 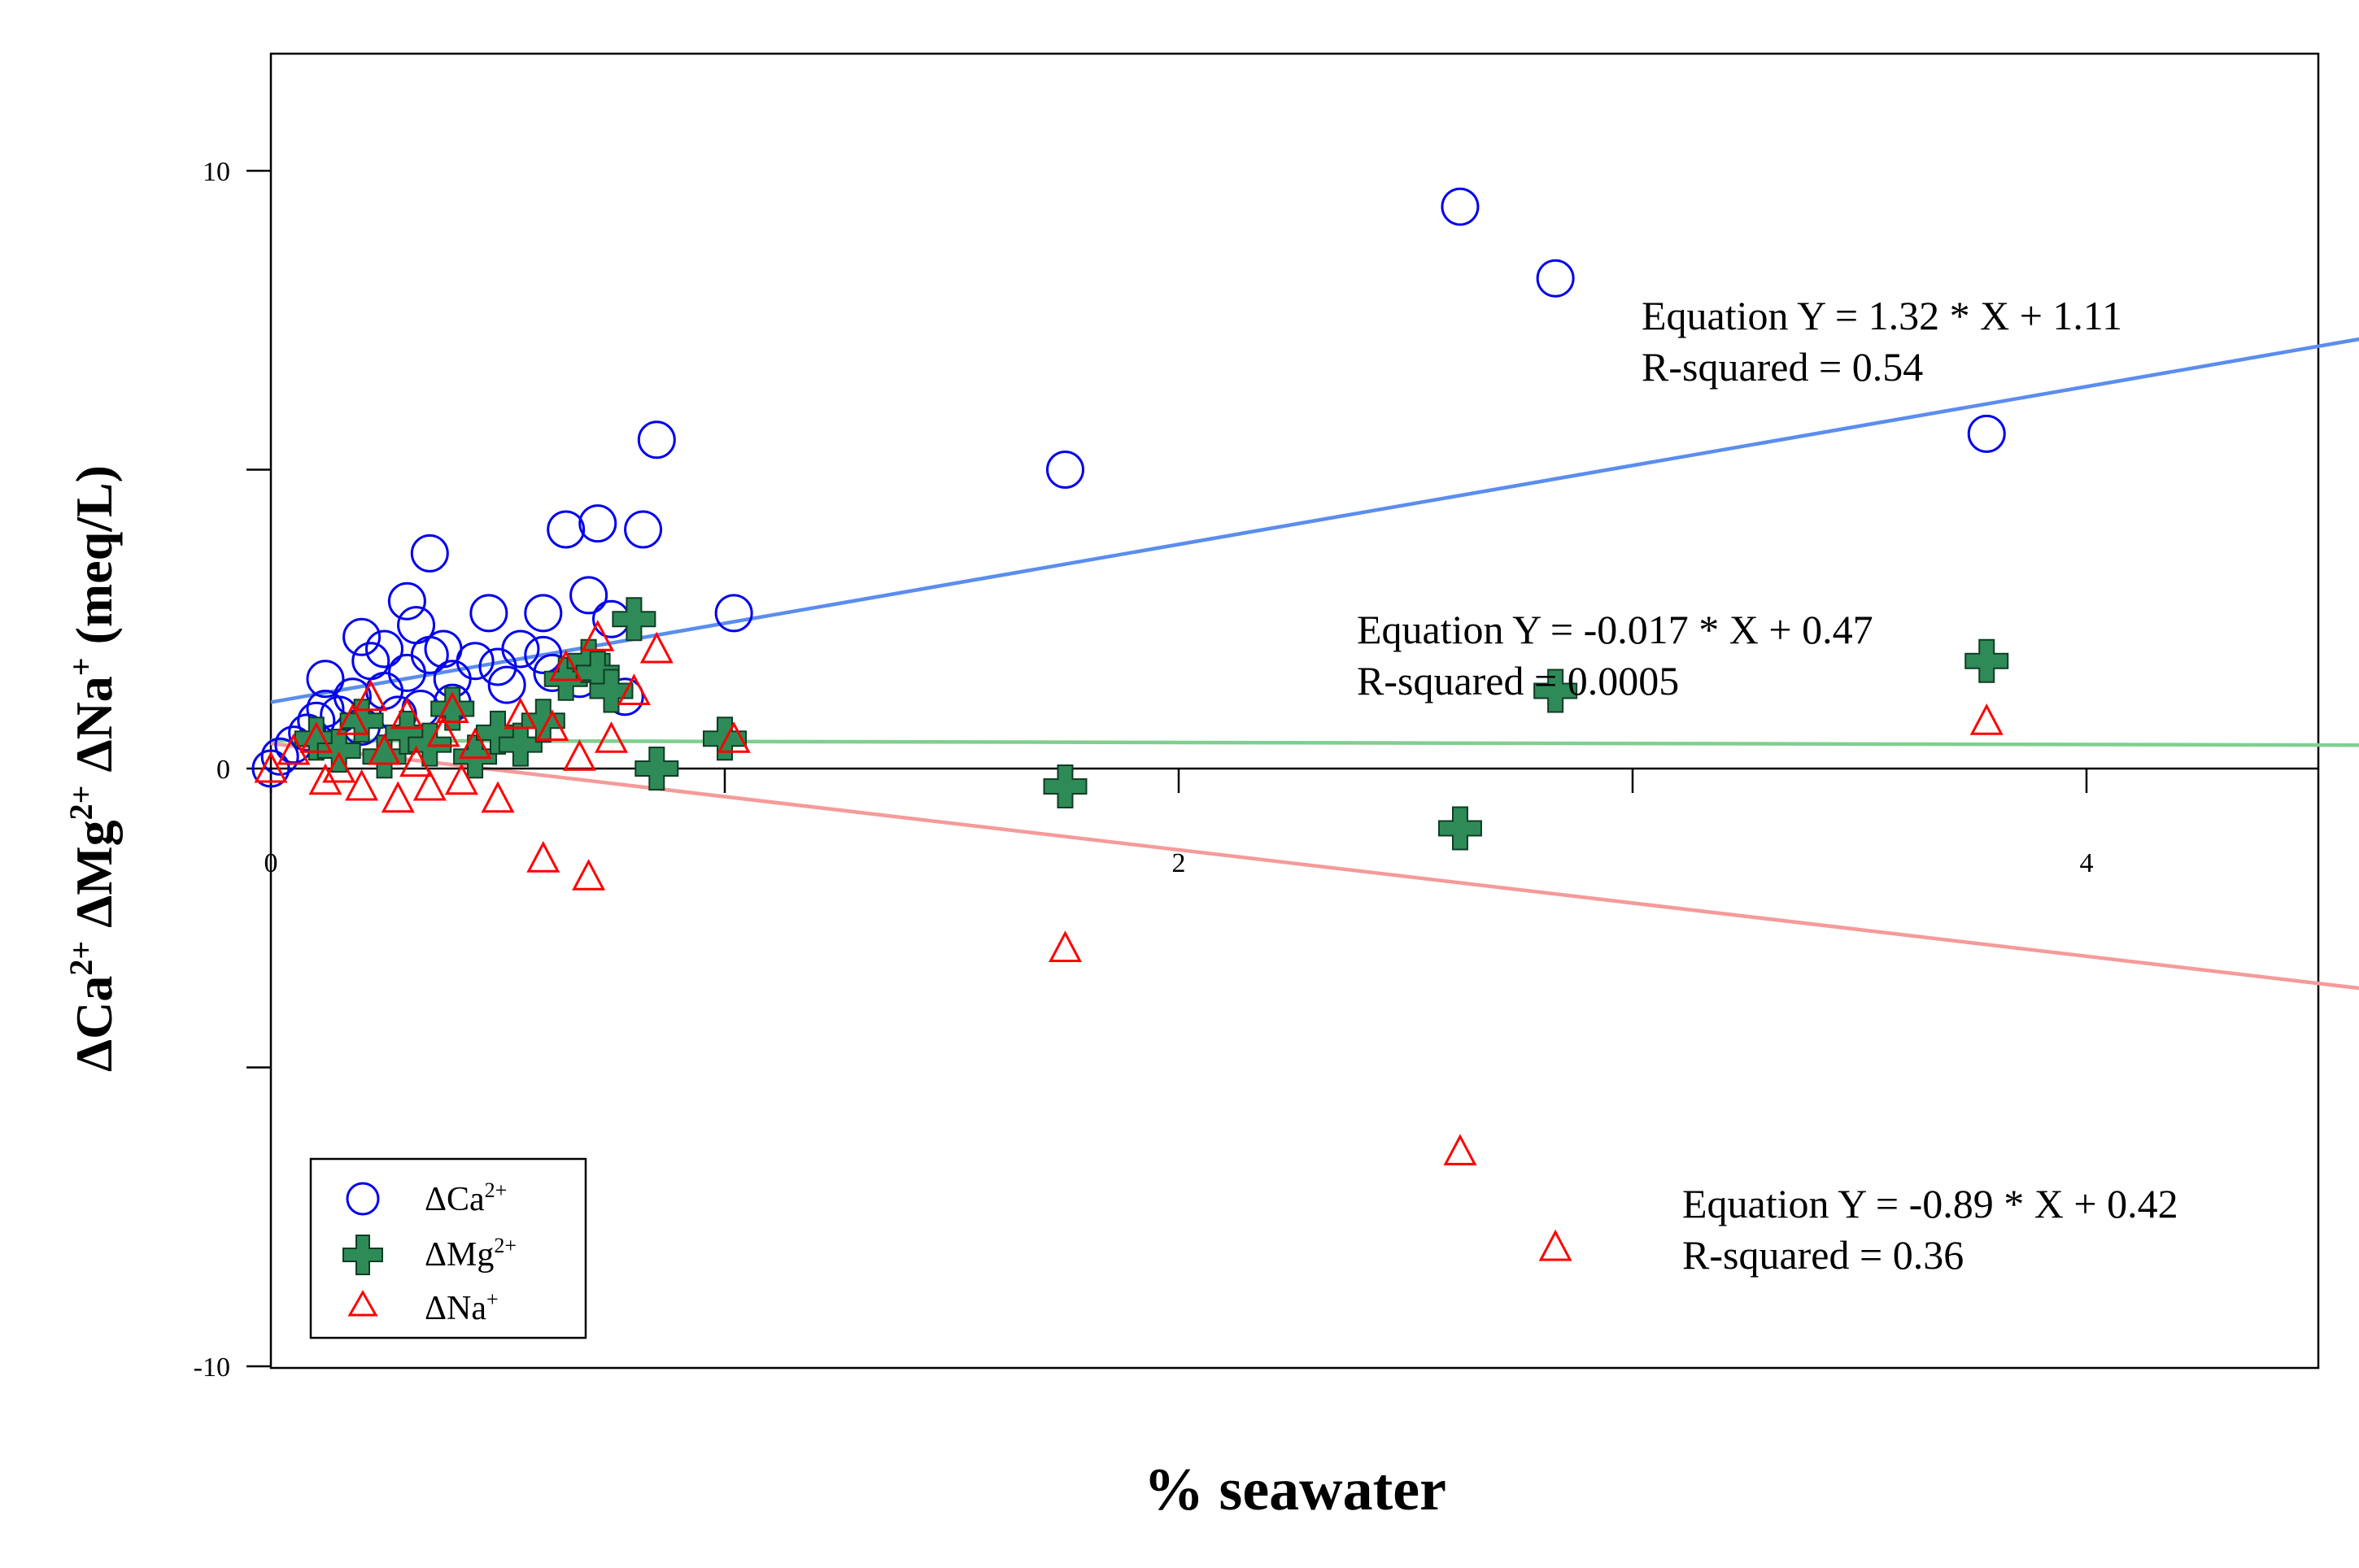 I want to click on legend-ca-label: ΔCa2+, so click(x=466, y=1198).